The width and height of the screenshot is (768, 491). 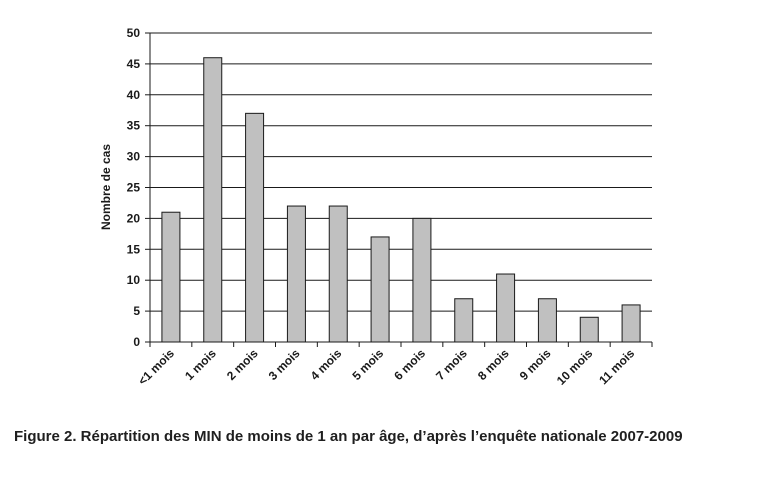 I want to click on x-tick-label: 3 mois, so click(x=284, y=364).